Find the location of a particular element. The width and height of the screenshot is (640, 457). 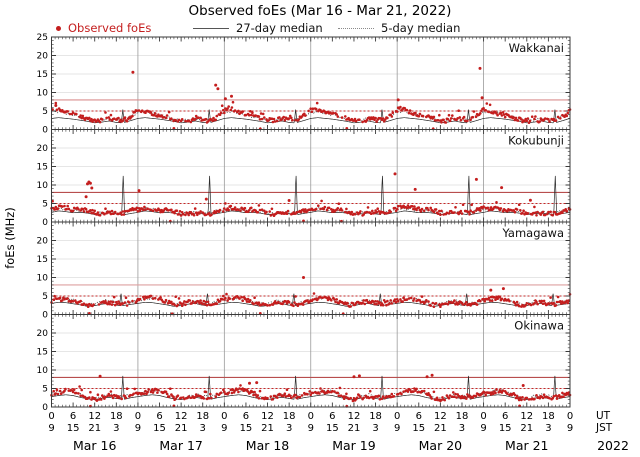

legend: Observed foEs 27-day median 5-day median is located at coordinates (320, 28).